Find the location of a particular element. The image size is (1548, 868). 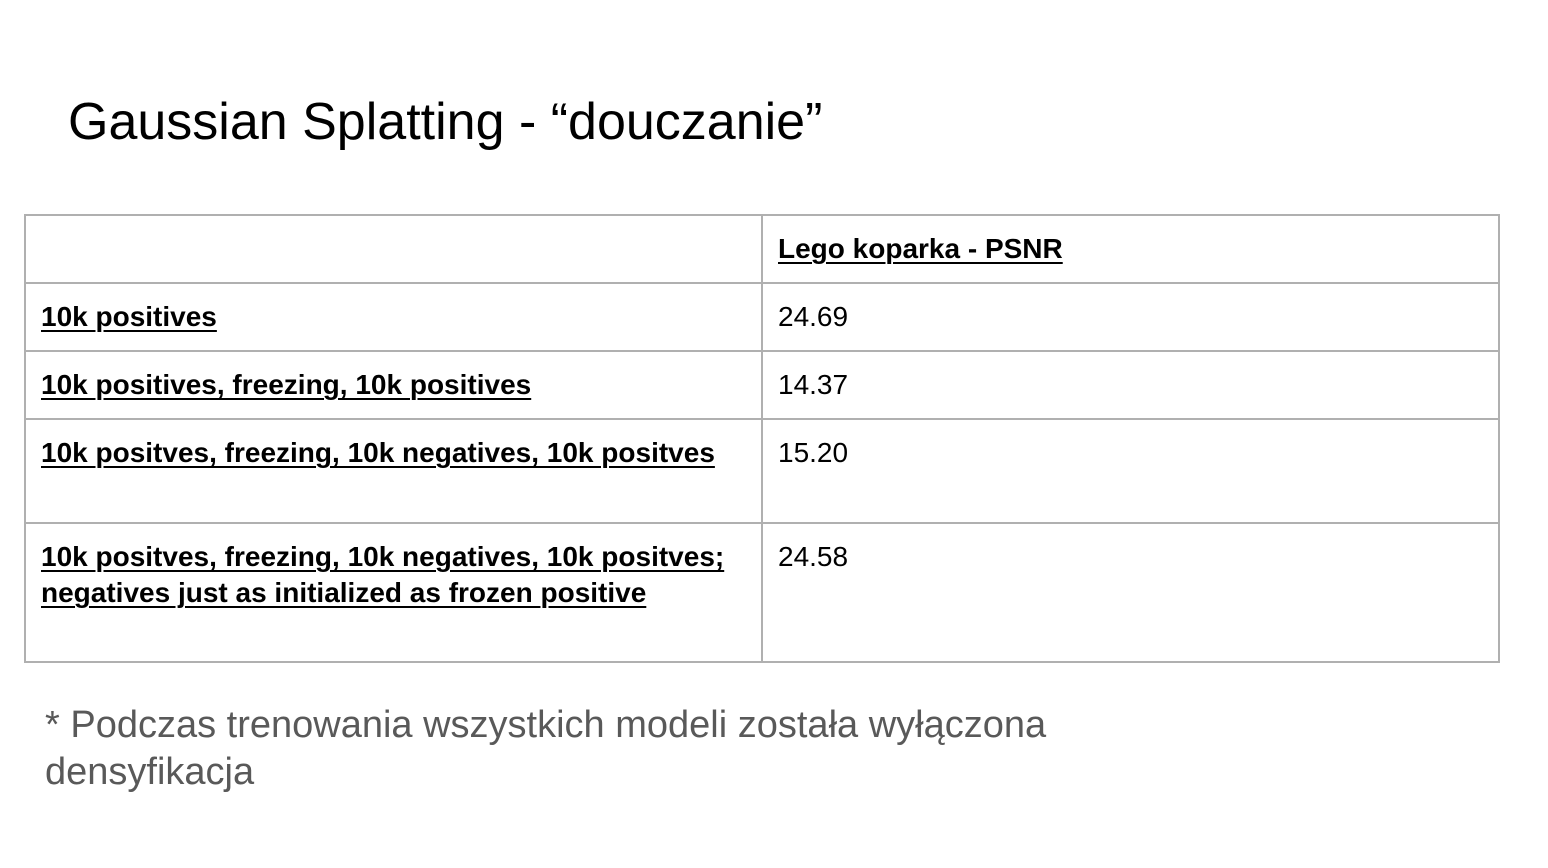

table-header-row: Lego koparka - PSNR is located at coordinates (762, 249).